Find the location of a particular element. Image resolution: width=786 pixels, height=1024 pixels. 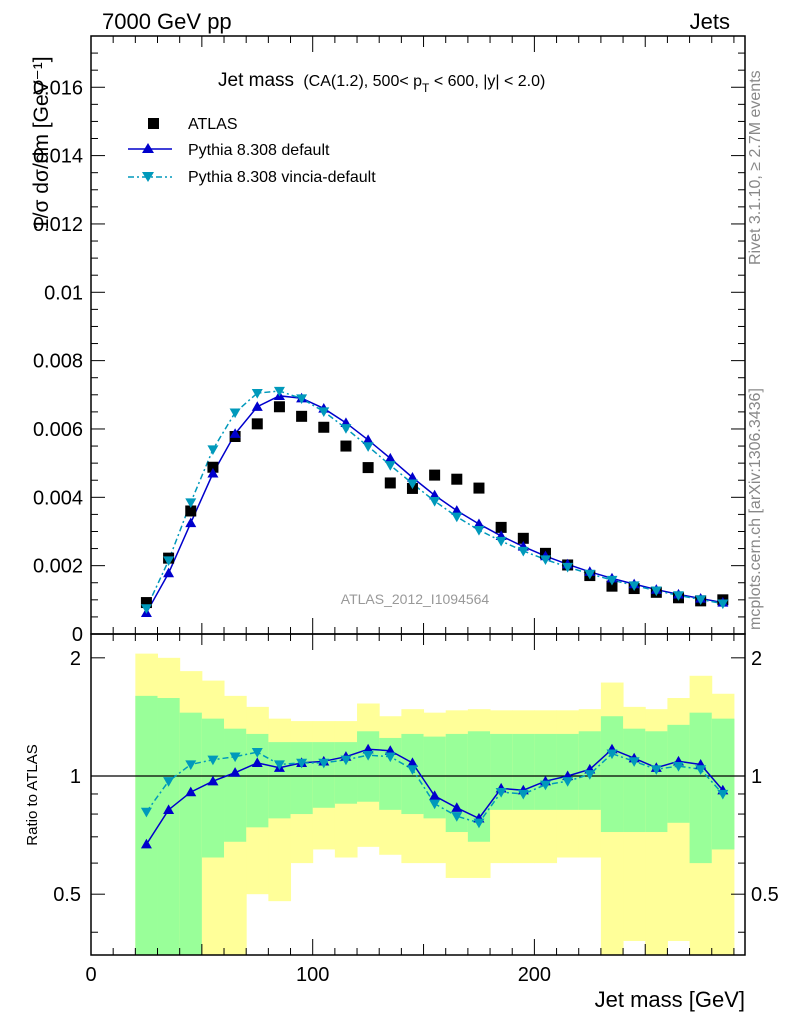

legend-label-atlas: ATLAS is located at coordinates (213, 124).